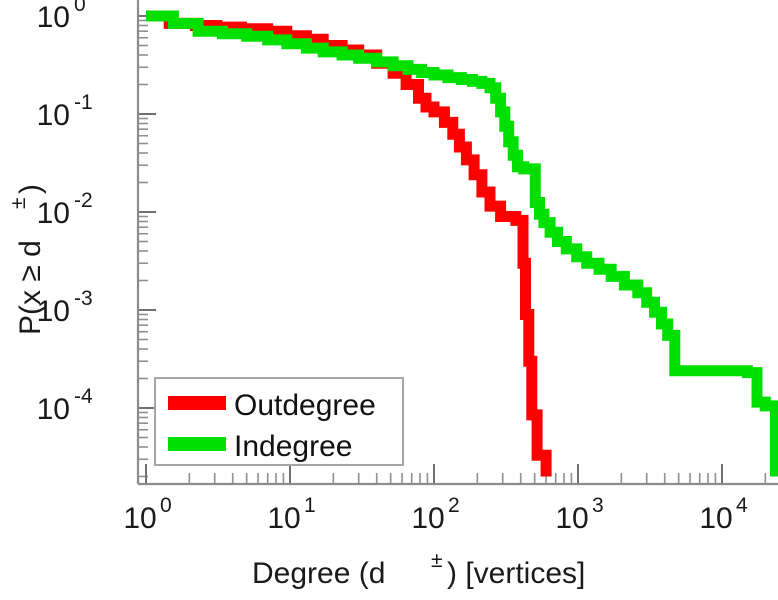 The height and width of the screenshot is (600, 778). What do you see at coordinates (83, 298) in the screenshot?
I see `y-tick-exponent: -3` at bounding box center [83, 298].